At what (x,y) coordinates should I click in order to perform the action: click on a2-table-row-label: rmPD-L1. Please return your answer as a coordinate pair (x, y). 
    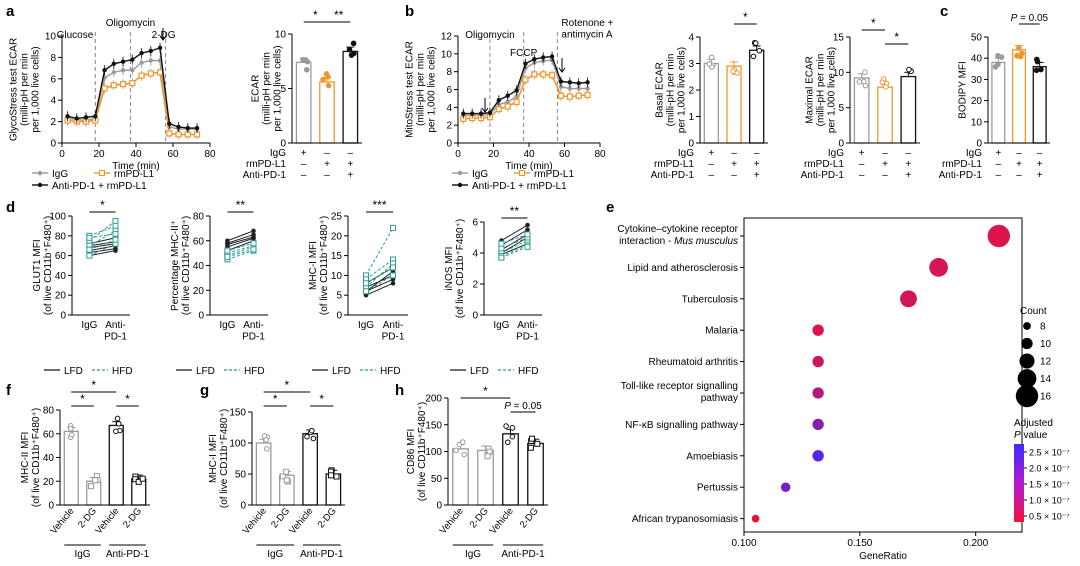
    Looking at the image, I should click on (266, 164).